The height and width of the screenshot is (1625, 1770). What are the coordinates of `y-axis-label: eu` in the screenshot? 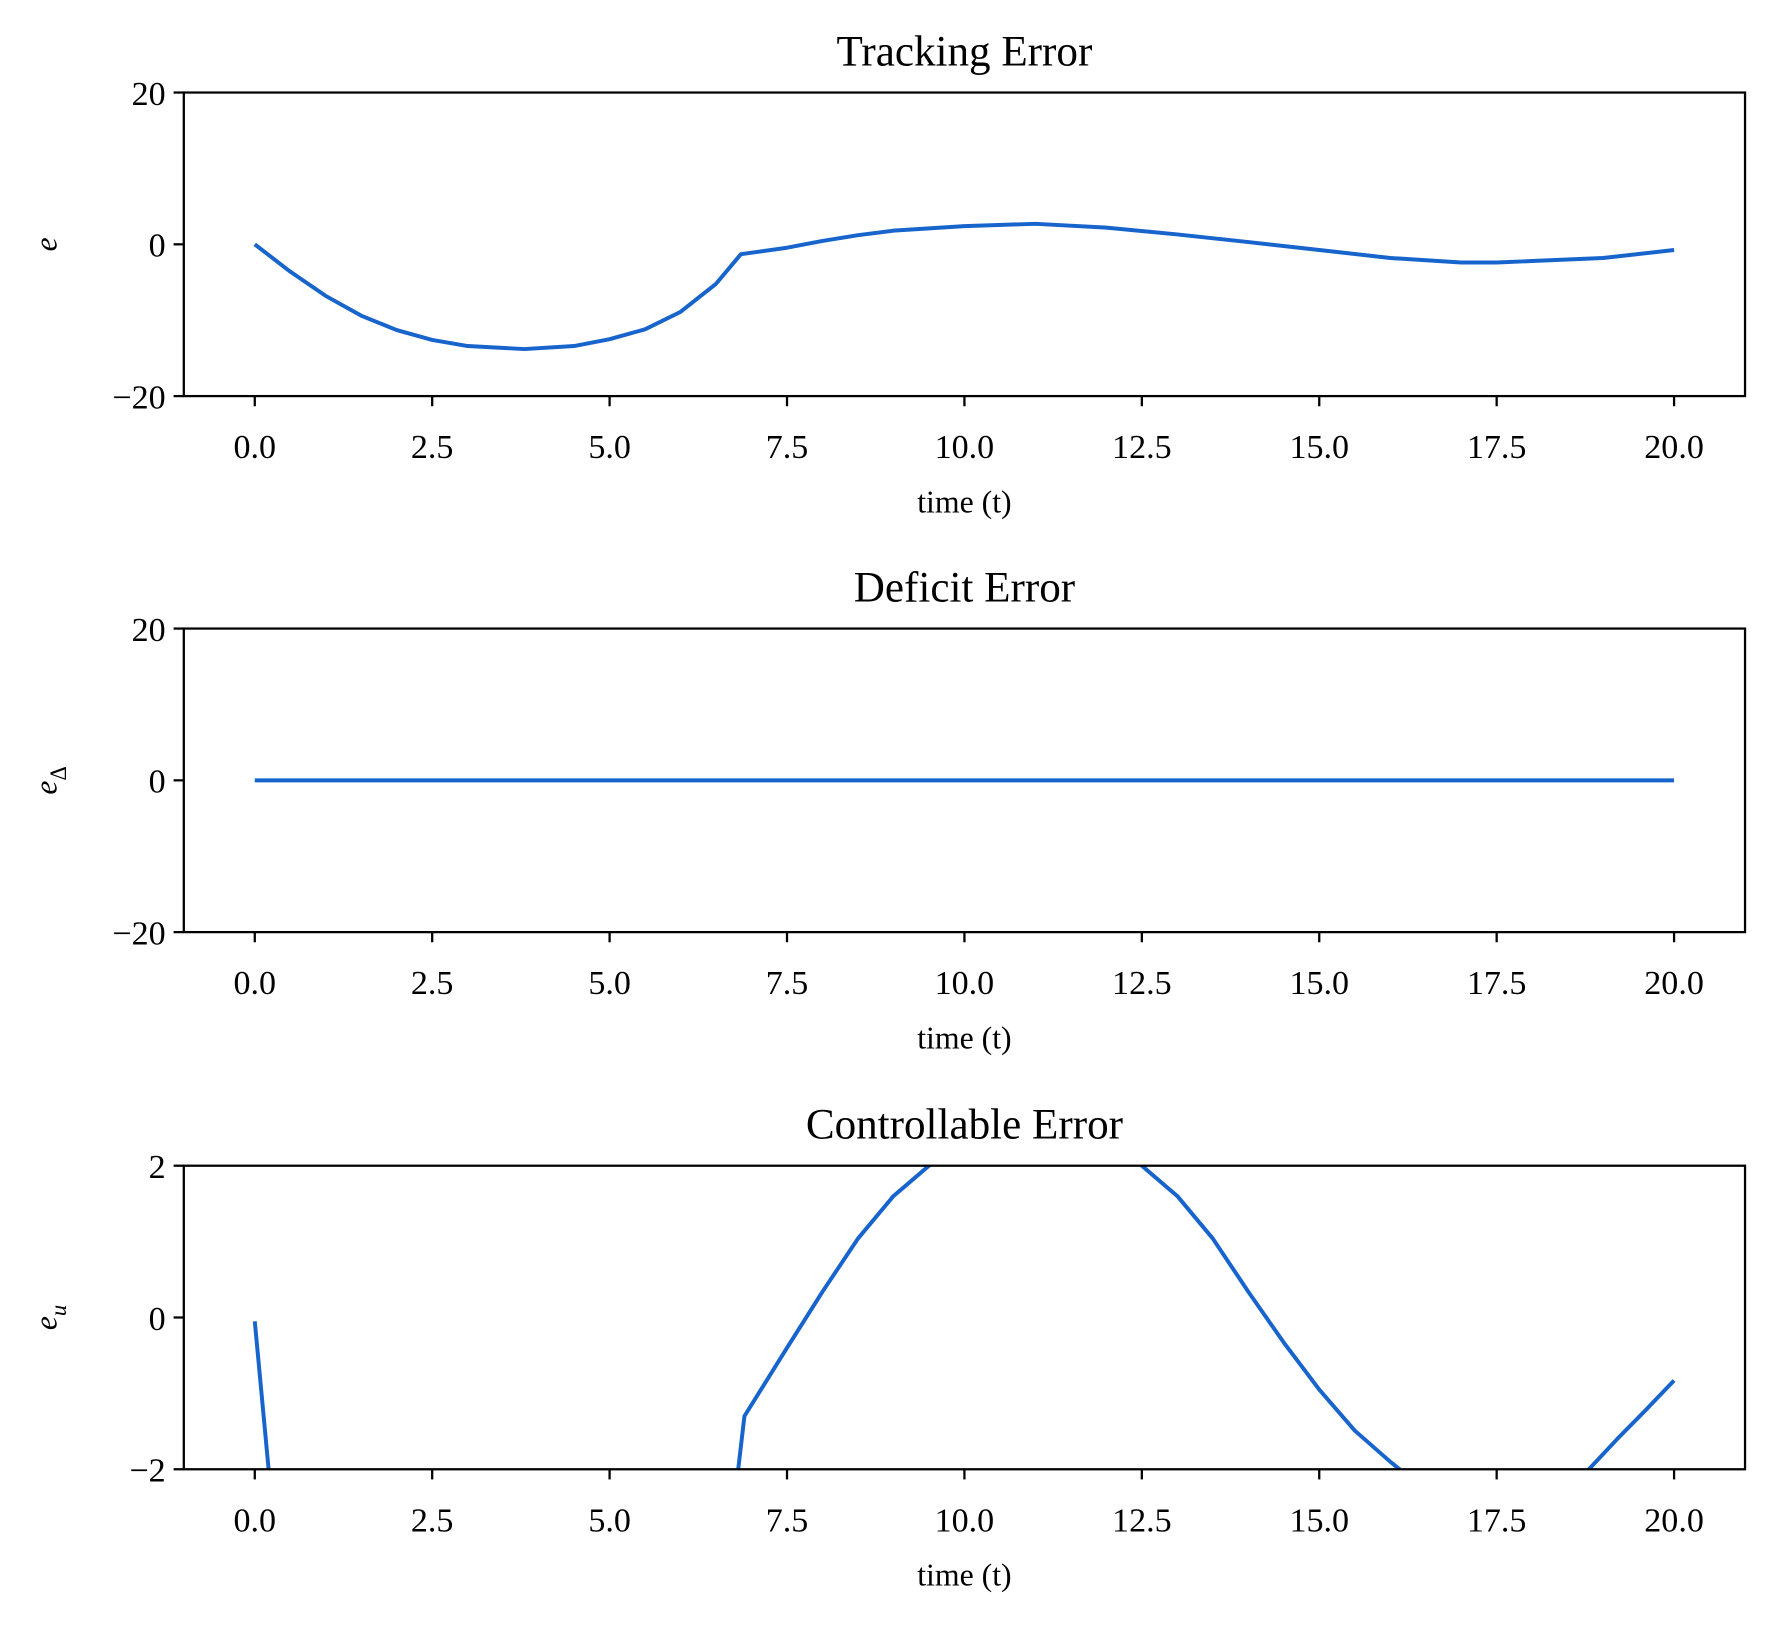 It's located at (50, 1317).